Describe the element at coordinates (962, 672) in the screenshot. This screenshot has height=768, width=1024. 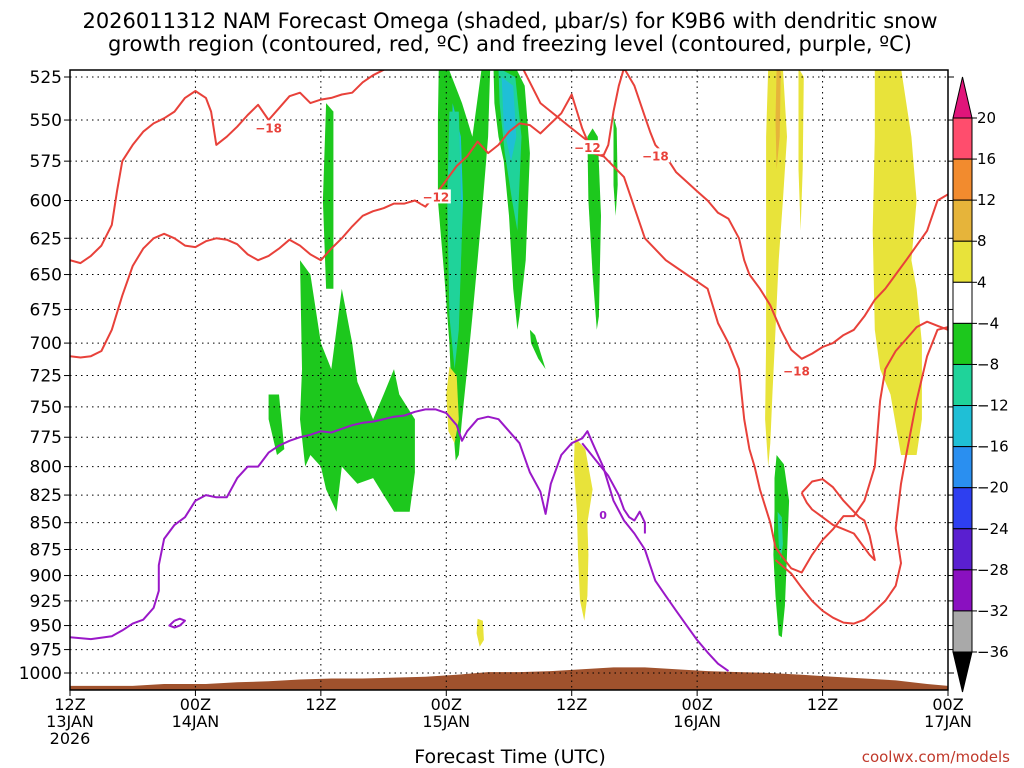
I see `colorbar-bottom-arrow` at that location.